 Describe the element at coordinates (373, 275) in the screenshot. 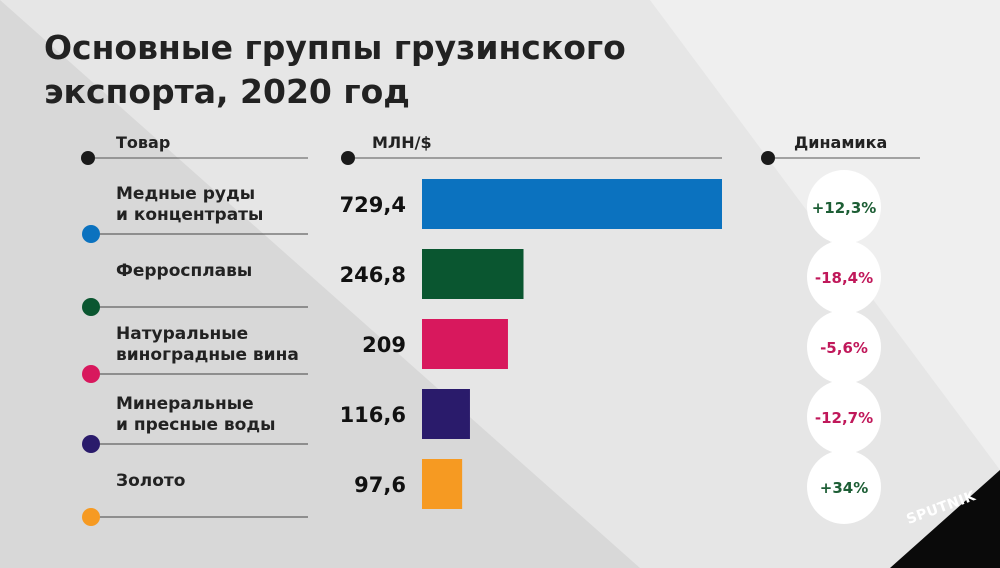

I see `value-label: 246,8` at that location.